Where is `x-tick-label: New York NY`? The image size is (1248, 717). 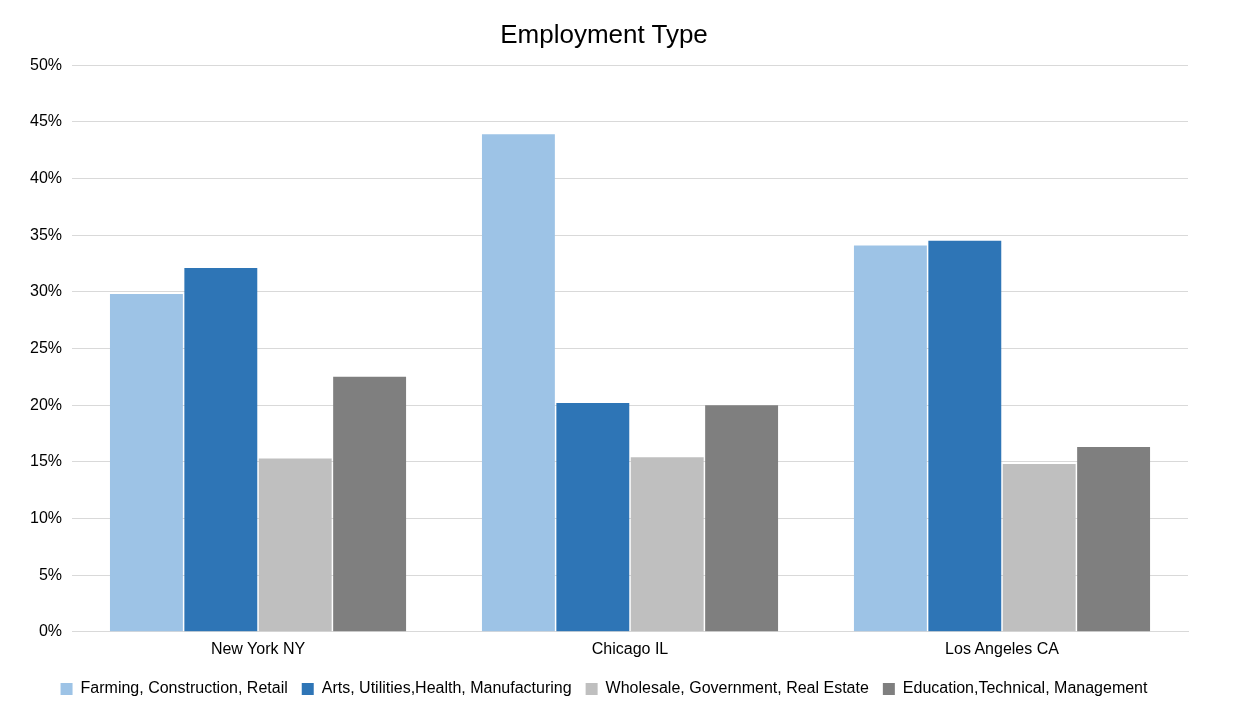 x-tick-label: New York NY is located at coordinates (258, 648).